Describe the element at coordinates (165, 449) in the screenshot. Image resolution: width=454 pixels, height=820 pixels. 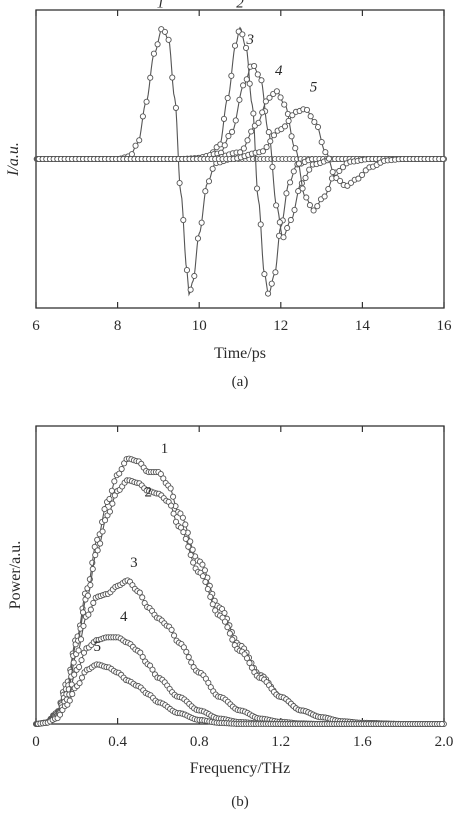
I see `panel-b-curve-label-1: 1` at that location.